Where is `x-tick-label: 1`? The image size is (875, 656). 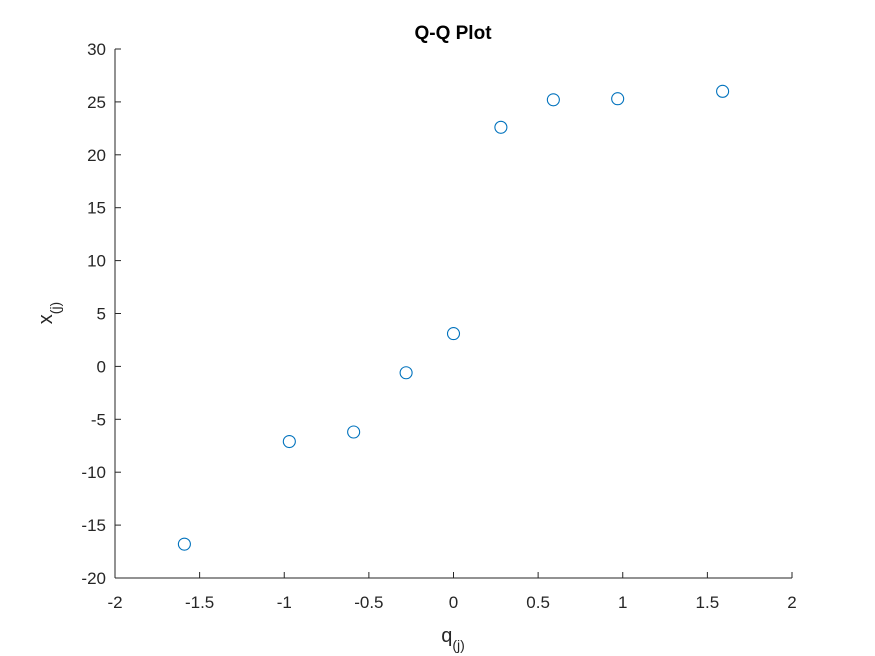
x-tick-label: 1 is located at coordinates (622, 602).